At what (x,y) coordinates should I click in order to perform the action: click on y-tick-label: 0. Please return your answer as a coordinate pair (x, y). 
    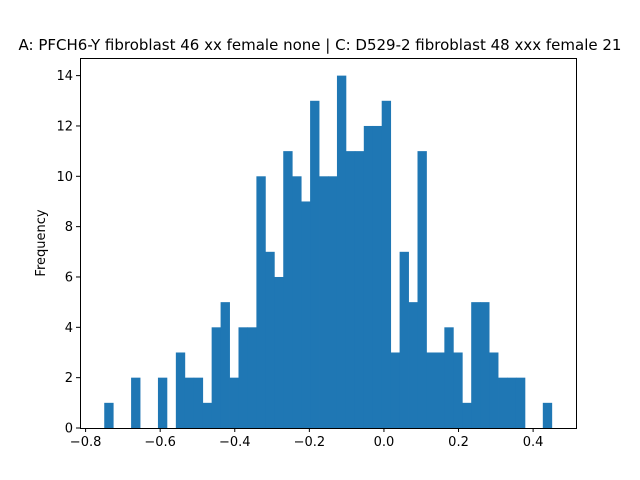
    Looking at the image, I should click on (69, 429).